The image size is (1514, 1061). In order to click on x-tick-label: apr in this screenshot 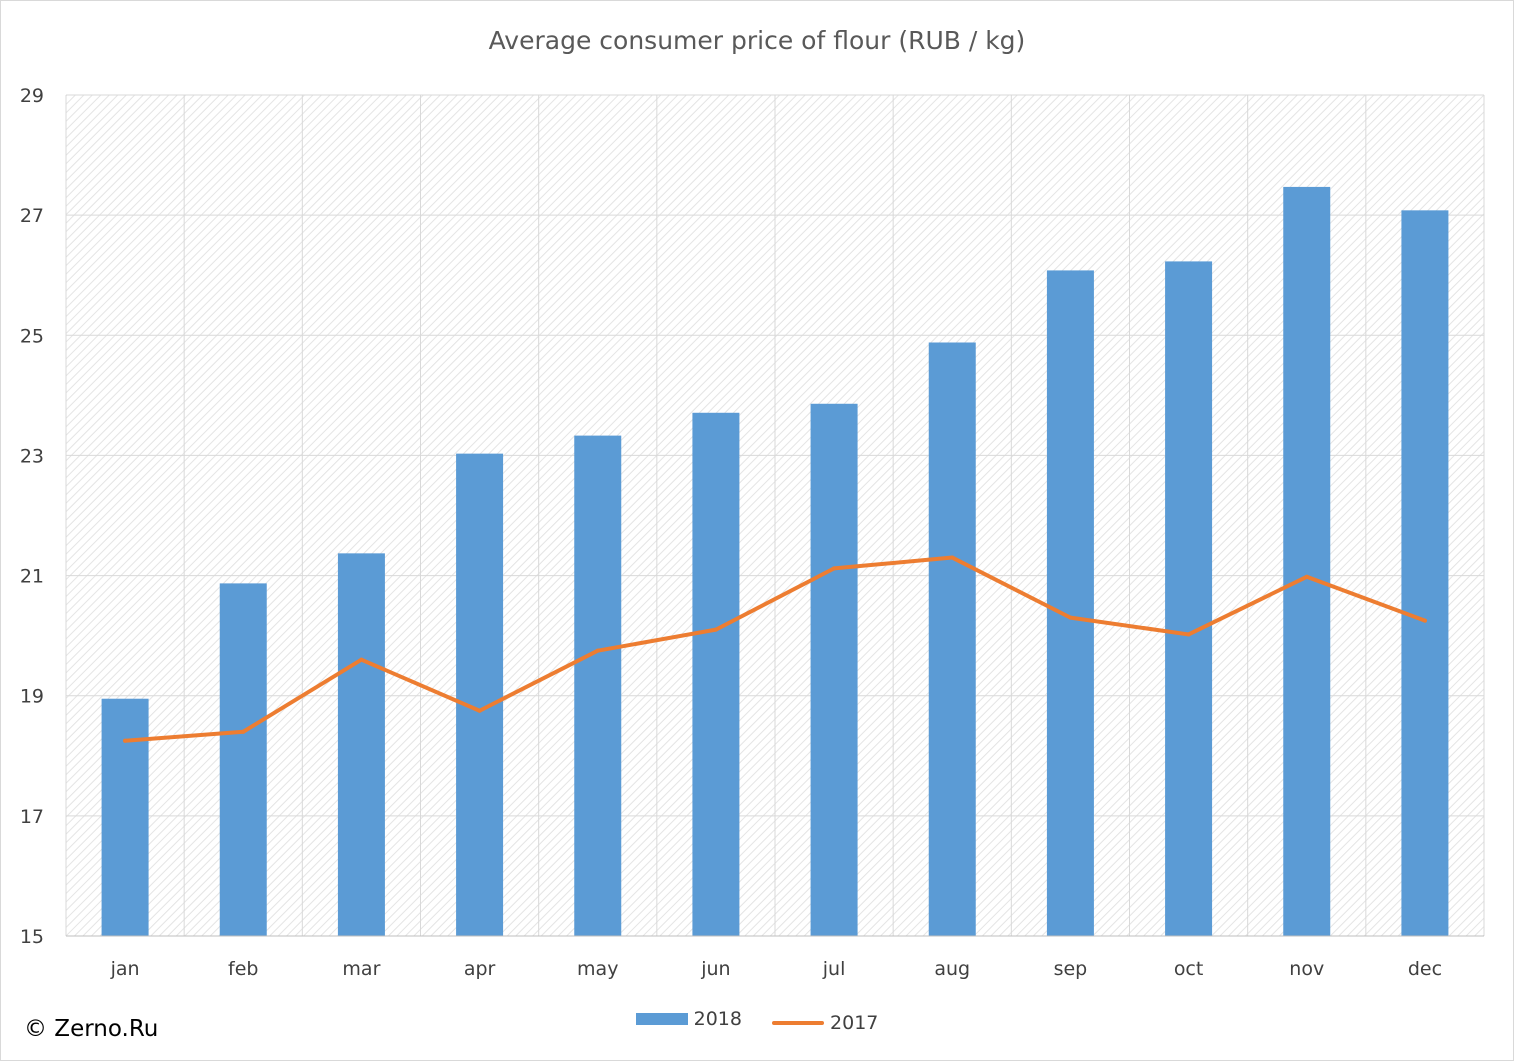, I will do `click(480, 969)`.